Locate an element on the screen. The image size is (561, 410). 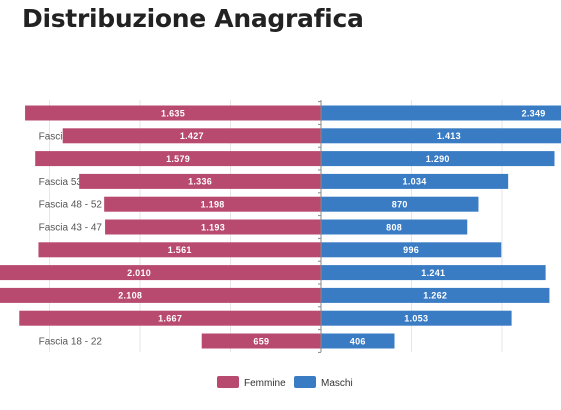
data-label-femmine: 1.667 is located at coordinates (170, 319).